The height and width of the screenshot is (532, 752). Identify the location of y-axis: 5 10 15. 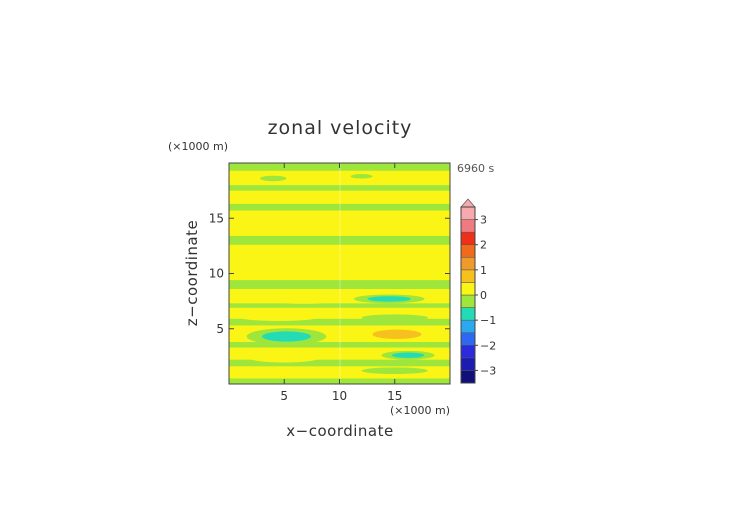
(329, 273).